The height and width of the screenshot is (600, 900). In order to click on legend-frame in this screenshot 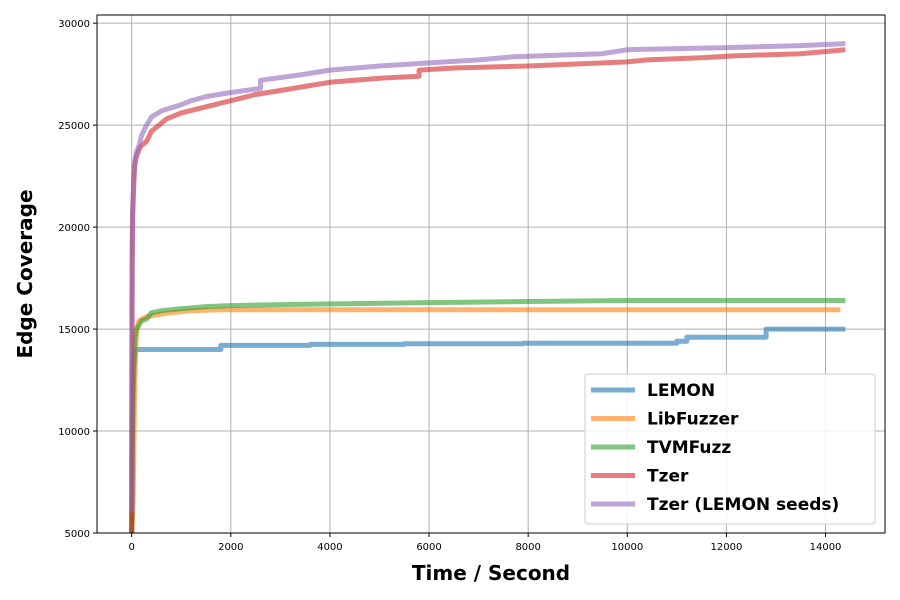, I will do `click(730, 449)`.